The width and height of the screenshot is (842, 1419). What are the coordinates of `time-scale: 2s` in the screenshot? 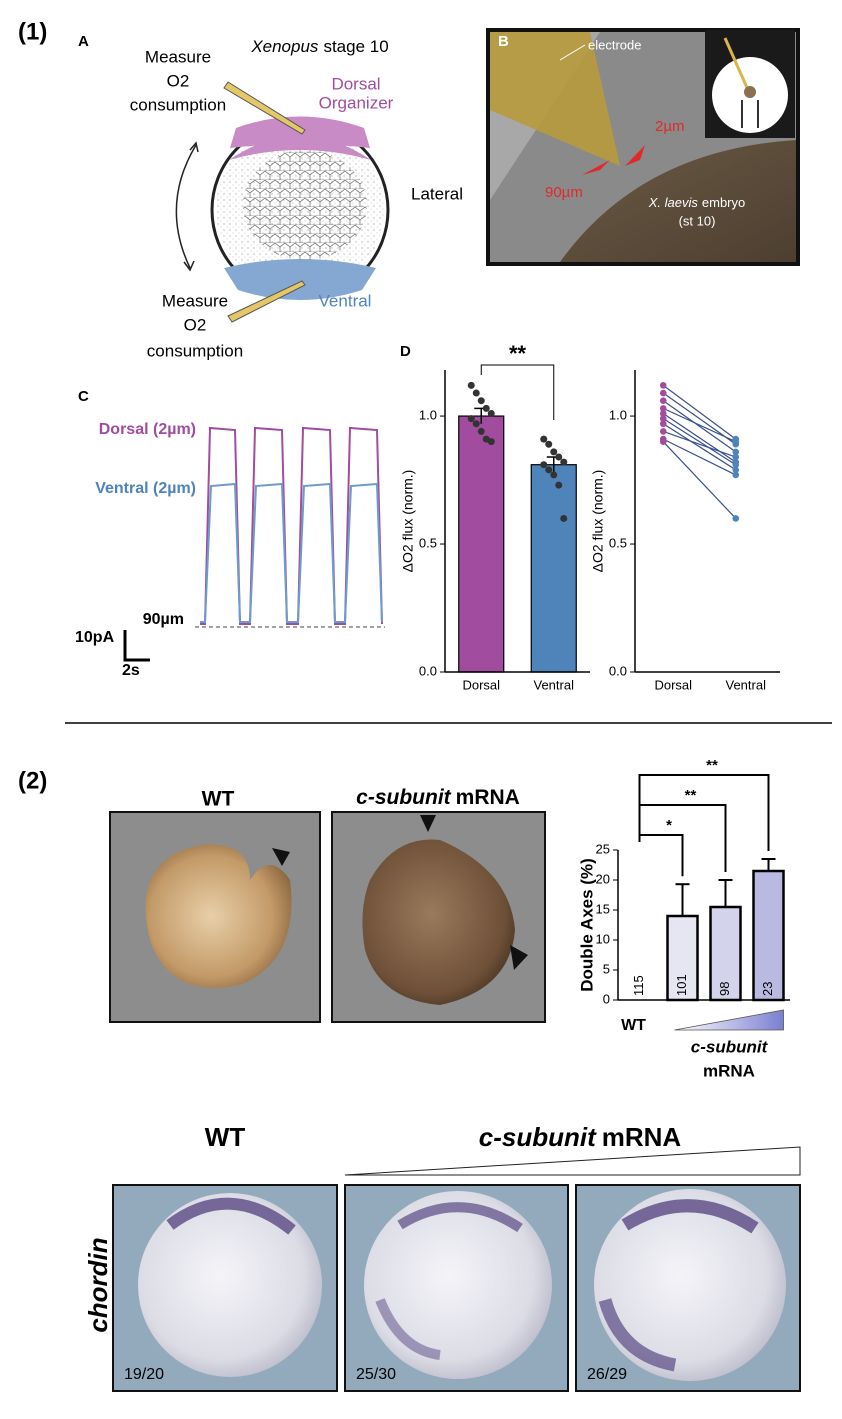 It's located at (131, 670).